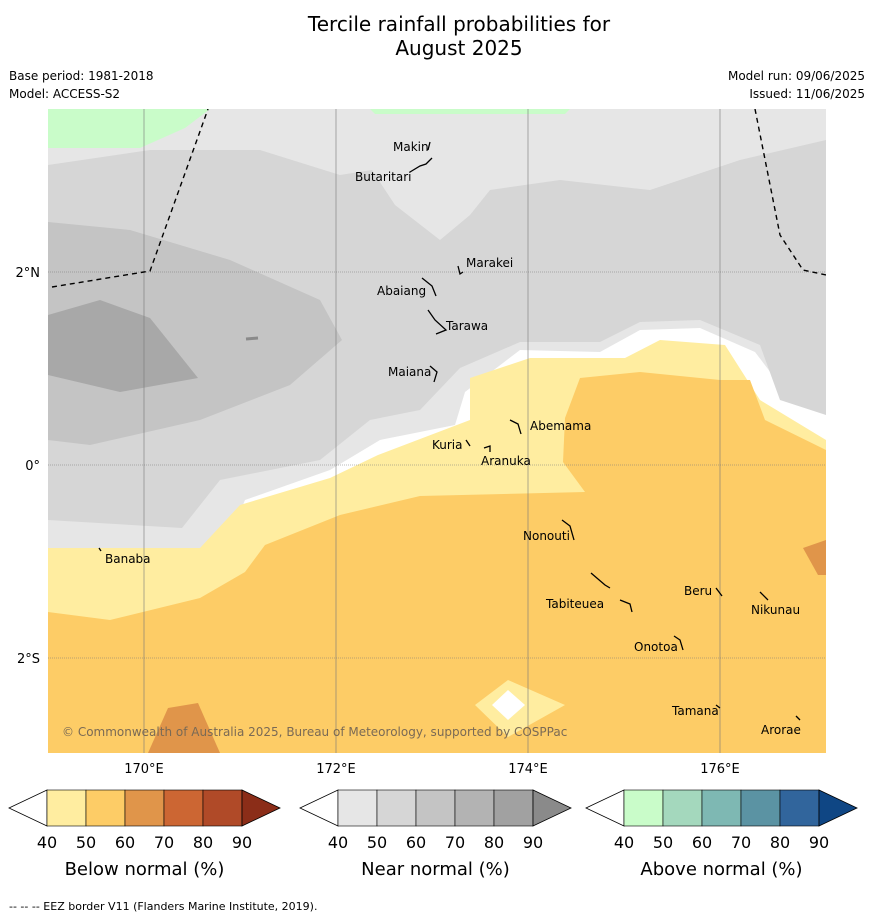 The image size is (873, 919). What do you see at coordinates (466, 326) in the screenshot?
I see `place-label: Tarawa` at bounding box center [466, 326].